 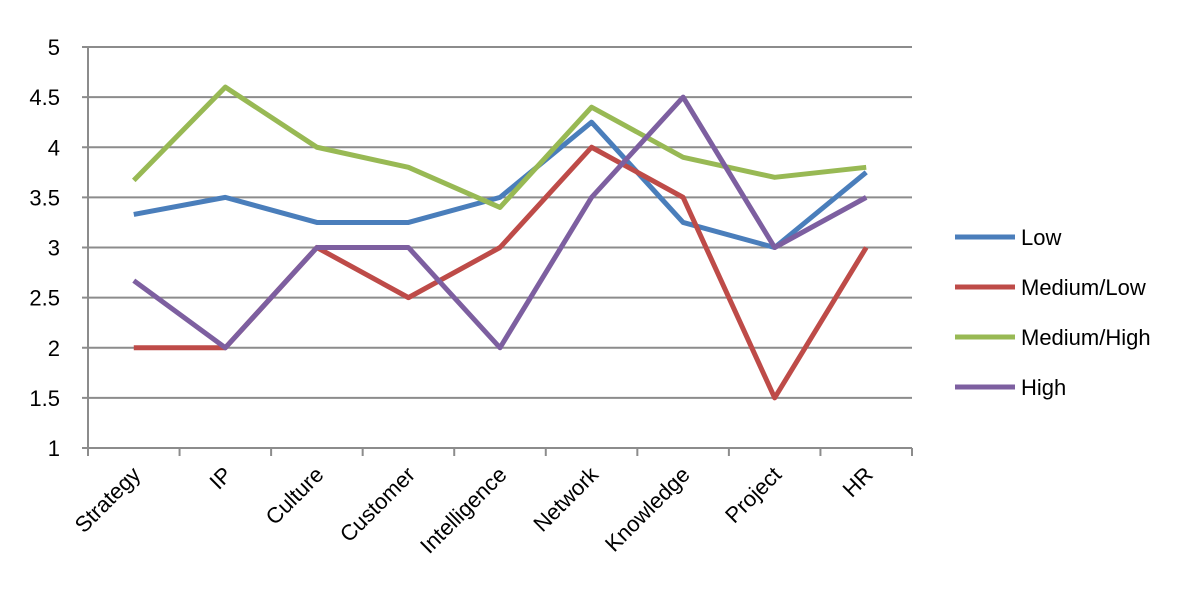 I want to click on y-tick-label: 5, so click(x=54, y=47).